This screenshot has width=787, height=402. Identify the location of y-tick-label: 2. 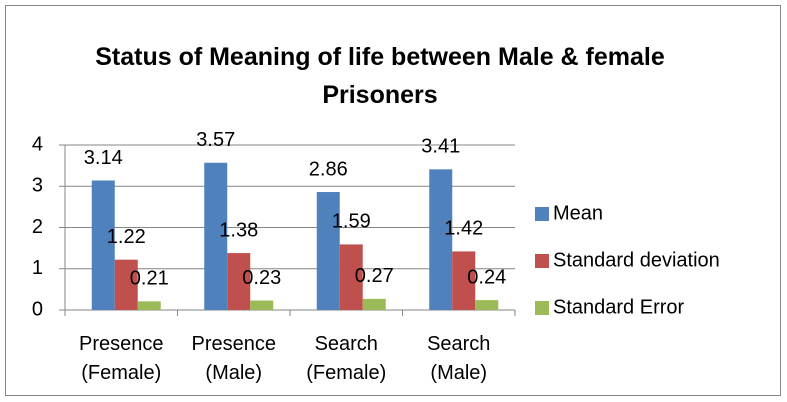
(37, 227).